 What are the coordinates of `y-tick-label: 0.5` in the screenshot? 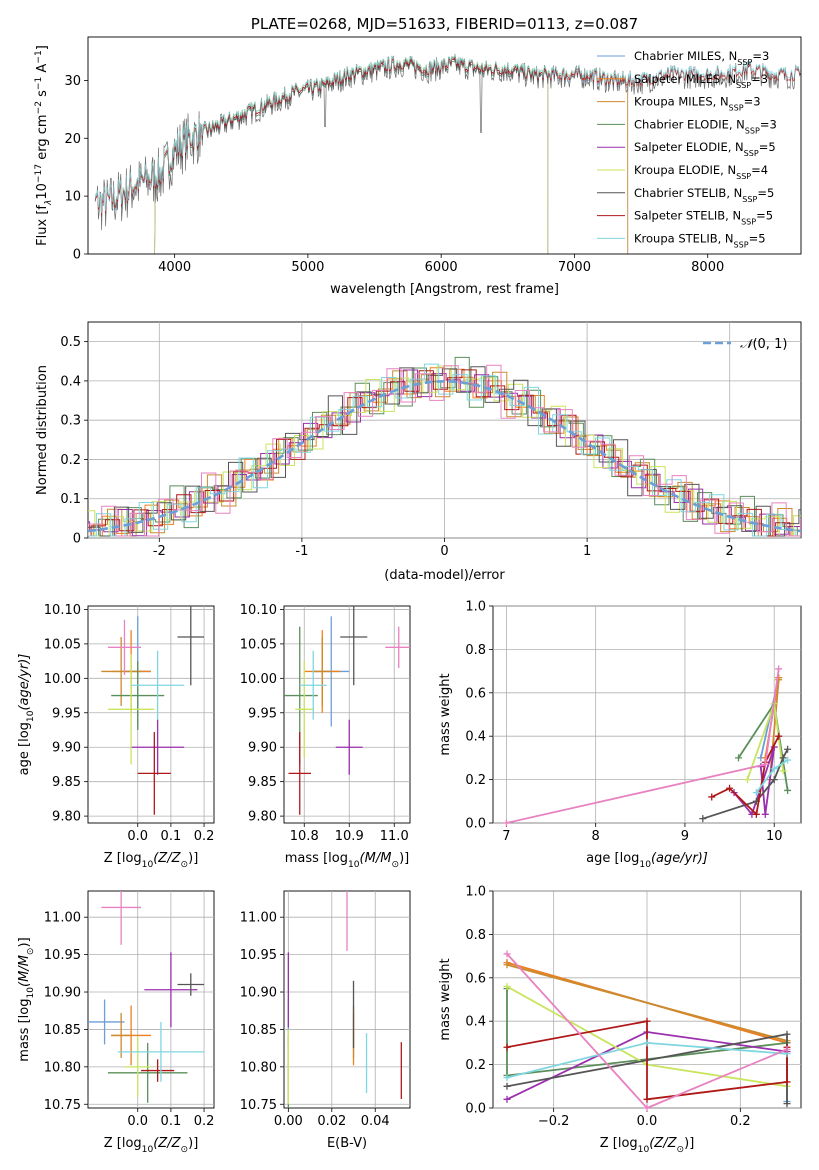 It's located at (70, 342).